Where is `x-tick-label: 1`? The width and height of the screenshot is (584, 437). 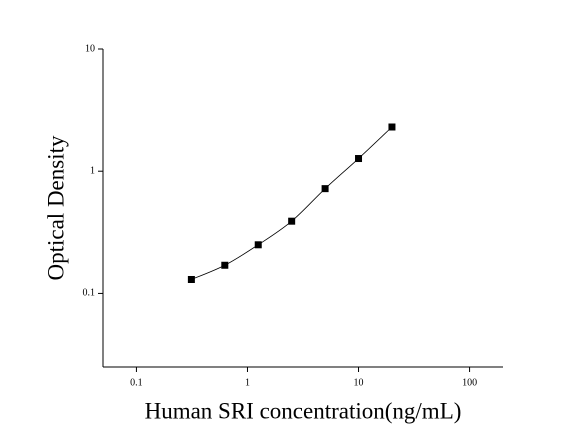 x-tick-label: 1 is located at coordinates (247, 382).